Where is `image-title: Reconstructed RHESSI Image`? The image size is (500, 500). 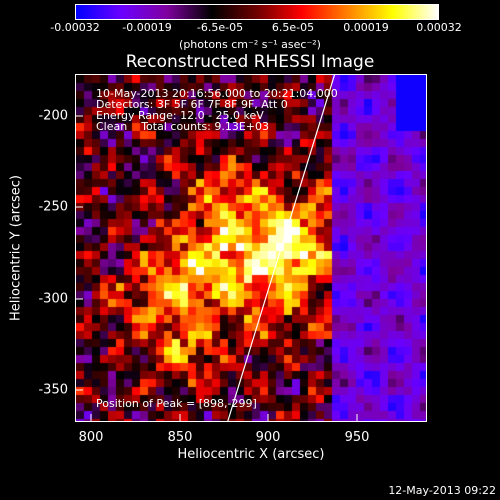
image-title: Reconstructed RHESSI Image is located at coordinates (250, 62).